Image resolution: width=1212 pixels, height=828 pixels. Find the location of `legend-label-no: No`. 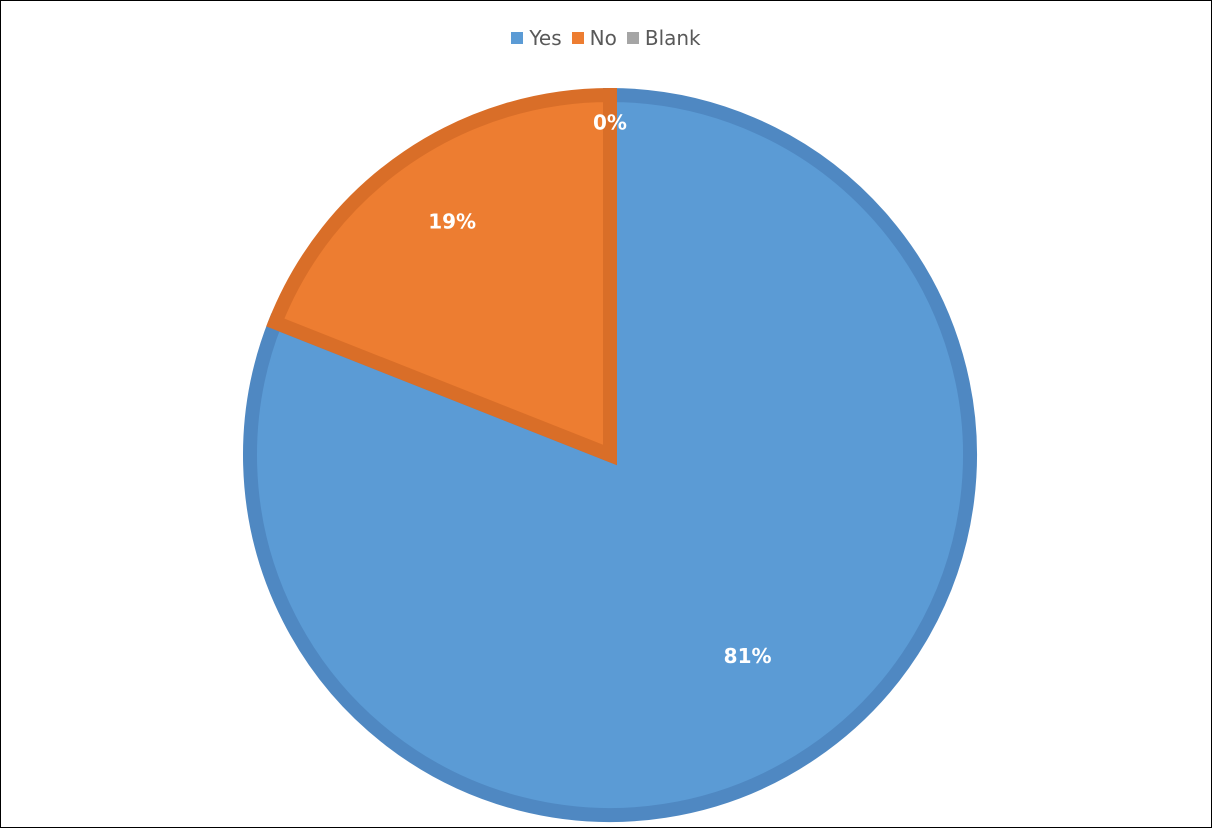

legend-label-no: No is located at coordinates (603, 38).